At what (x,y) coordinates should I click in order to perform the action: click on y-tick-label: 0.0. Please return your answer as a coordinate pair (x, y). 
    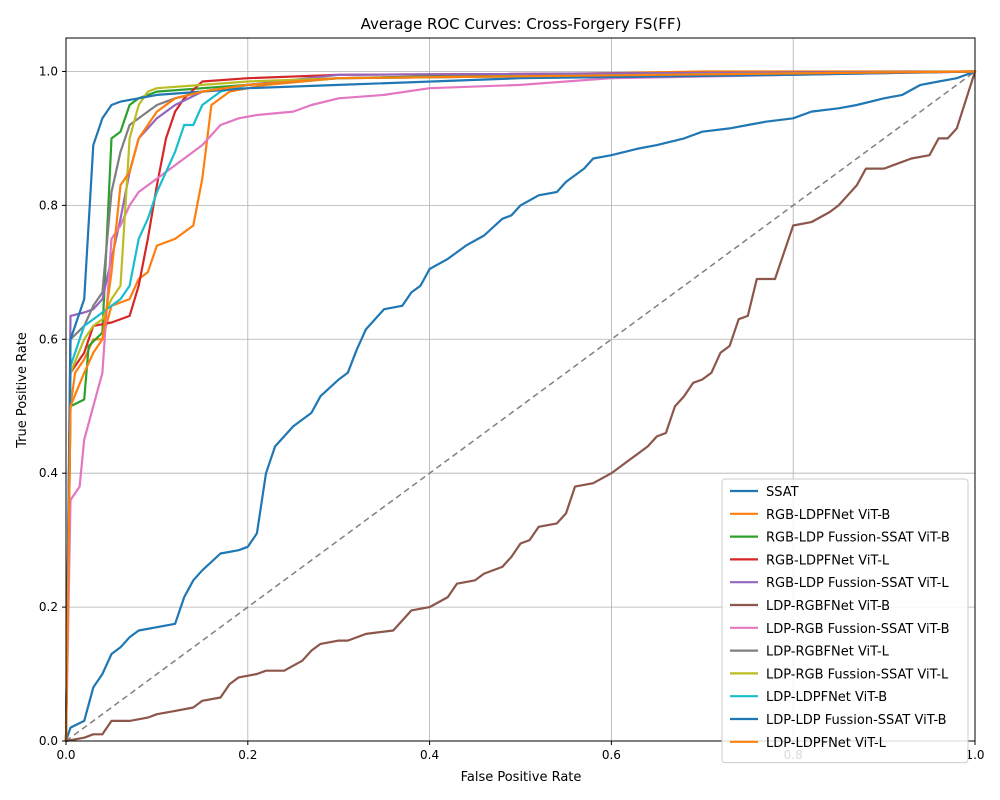
    Looking at the image, I should click on (48, 741).